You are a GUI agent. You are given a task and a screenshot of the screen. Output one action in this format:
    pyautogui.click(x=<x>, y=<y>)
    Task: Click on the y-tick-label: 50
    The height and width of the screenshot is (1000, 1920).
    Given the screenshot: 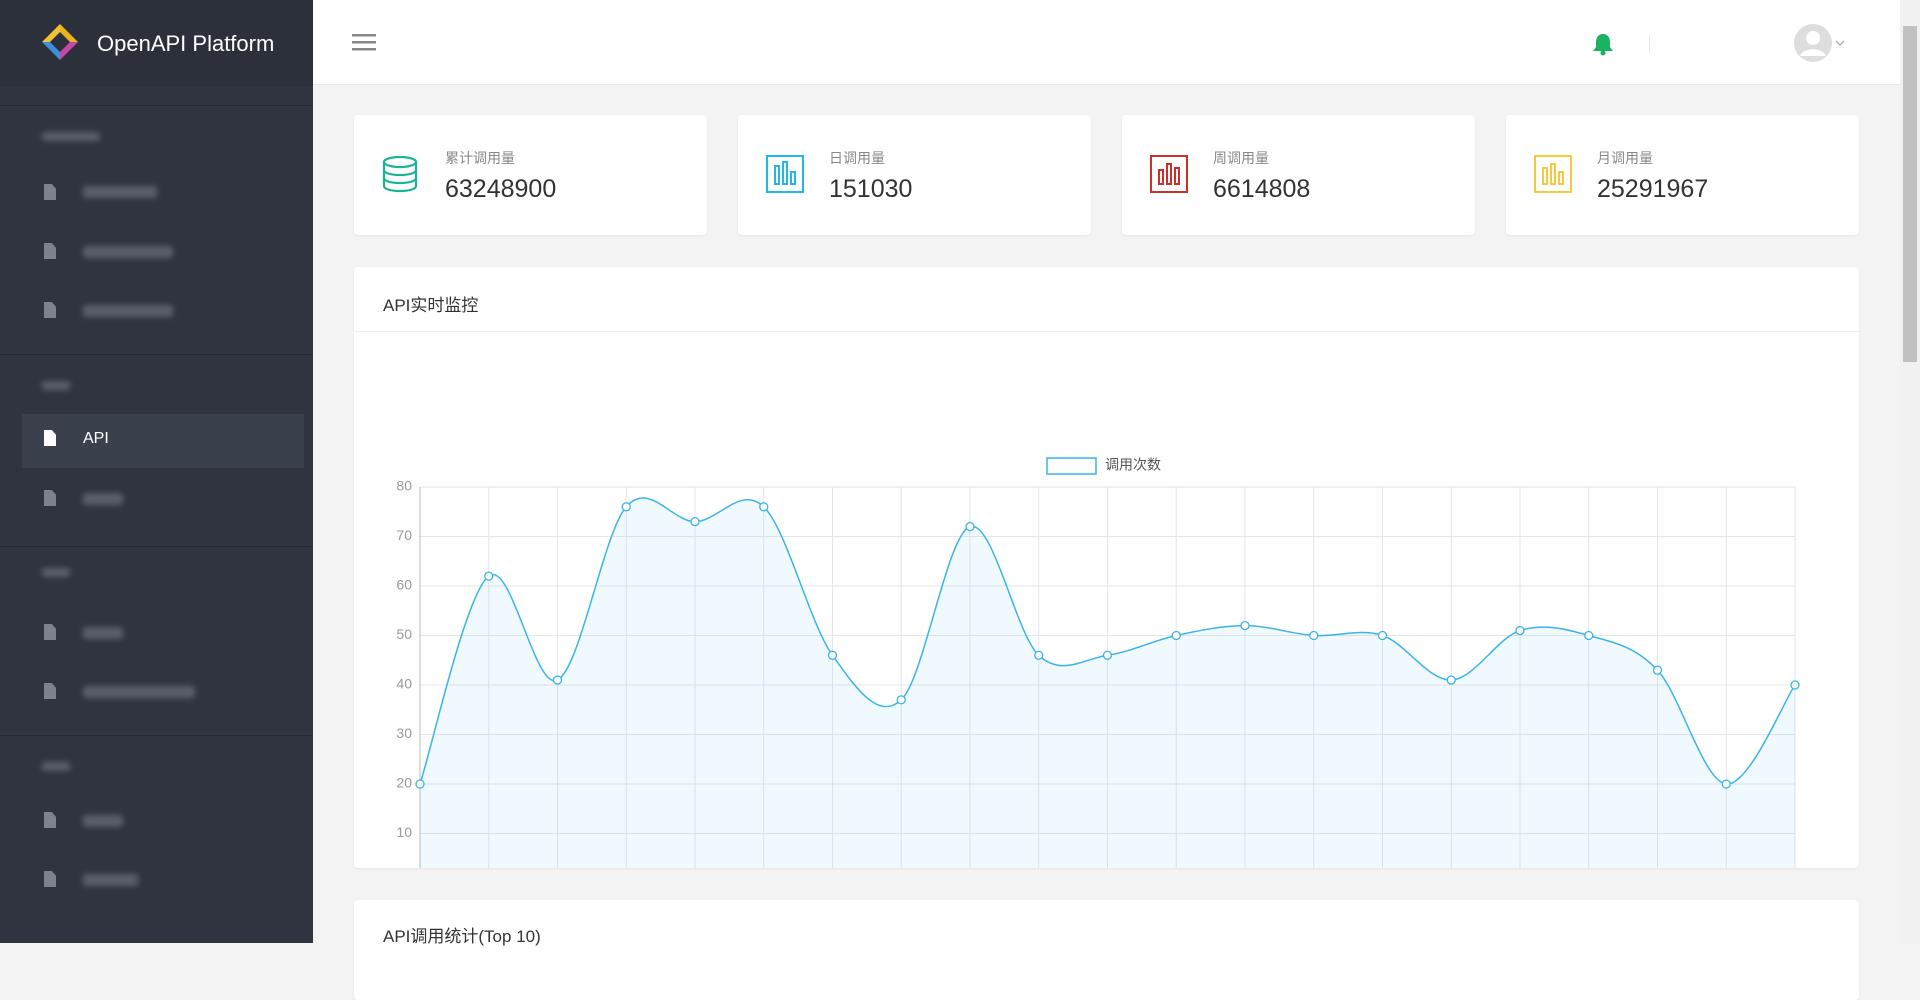 What is the action you would take?
    pyautogui.click(x=404, y=634)
    